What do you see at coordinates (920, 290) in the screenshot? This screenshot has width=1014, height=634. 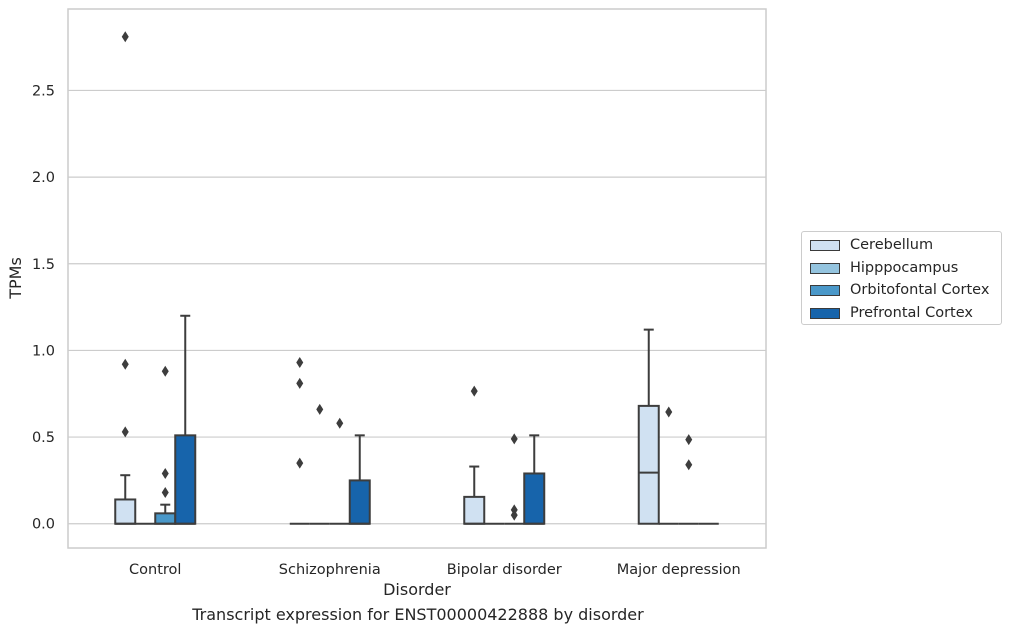 I see `legend-label: Orbitofontal Cortex` at bounding box center [920, 290].